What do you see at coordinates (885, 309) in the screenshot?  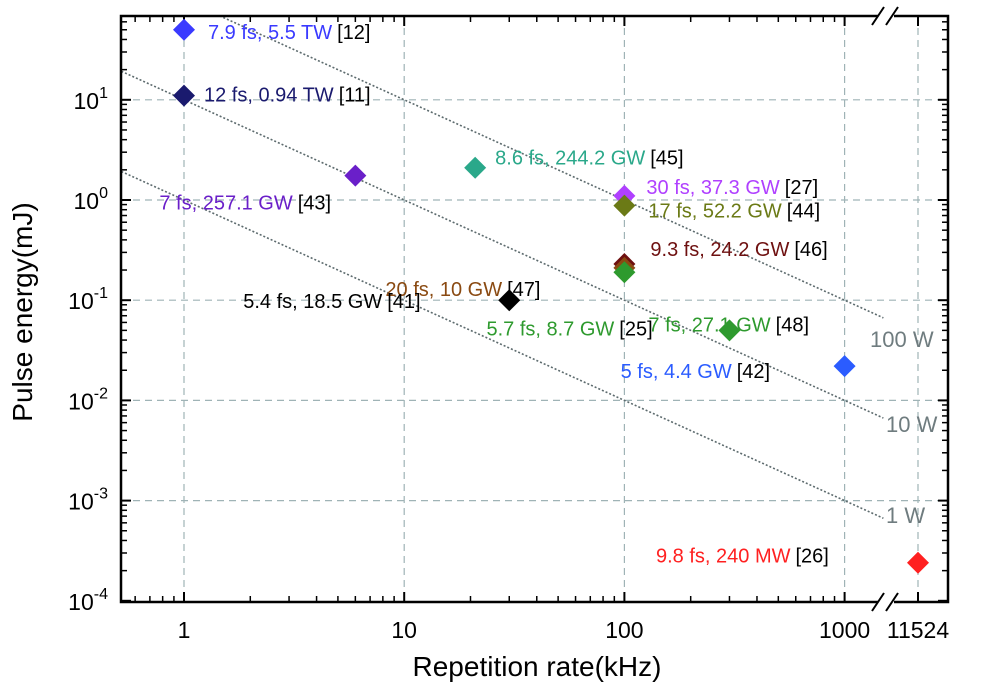 I see `axis-break-marks` at bounding box center [885, 309].